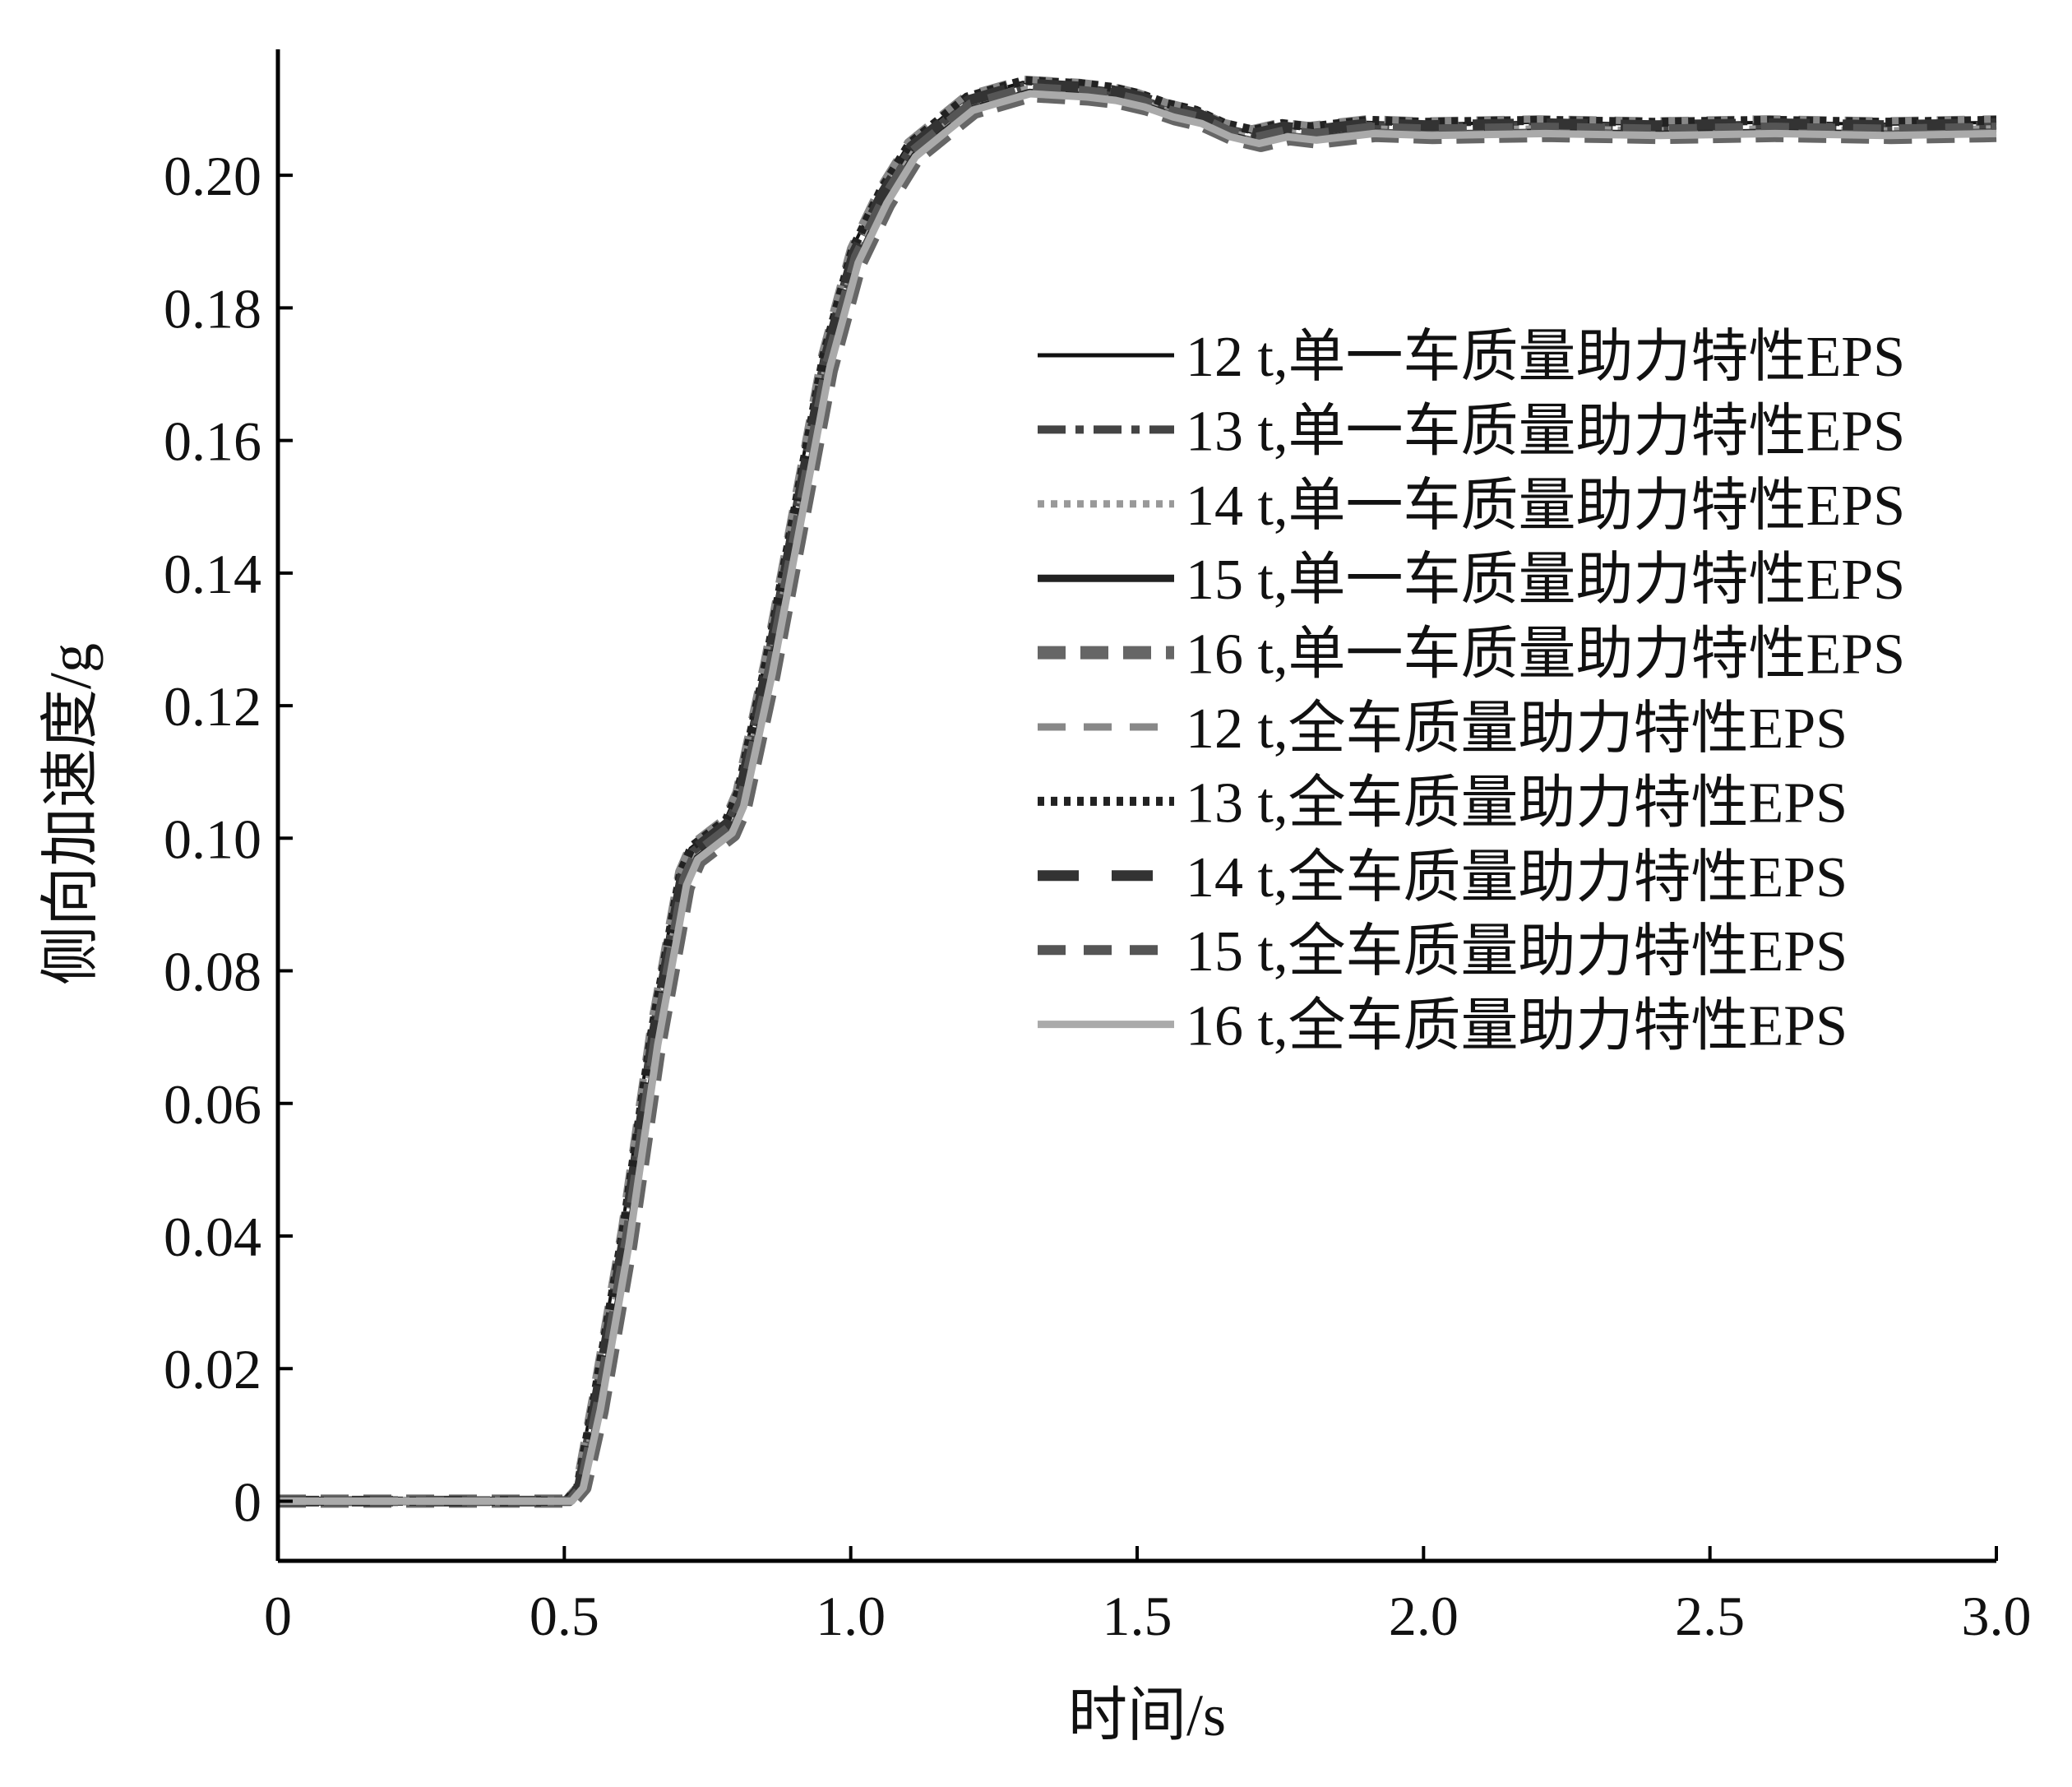 The width and height of the screenshot is (2072, 1787). I want to click on legend-label: 12 t,全车质量助力特性EPS, so click(1517, 729).